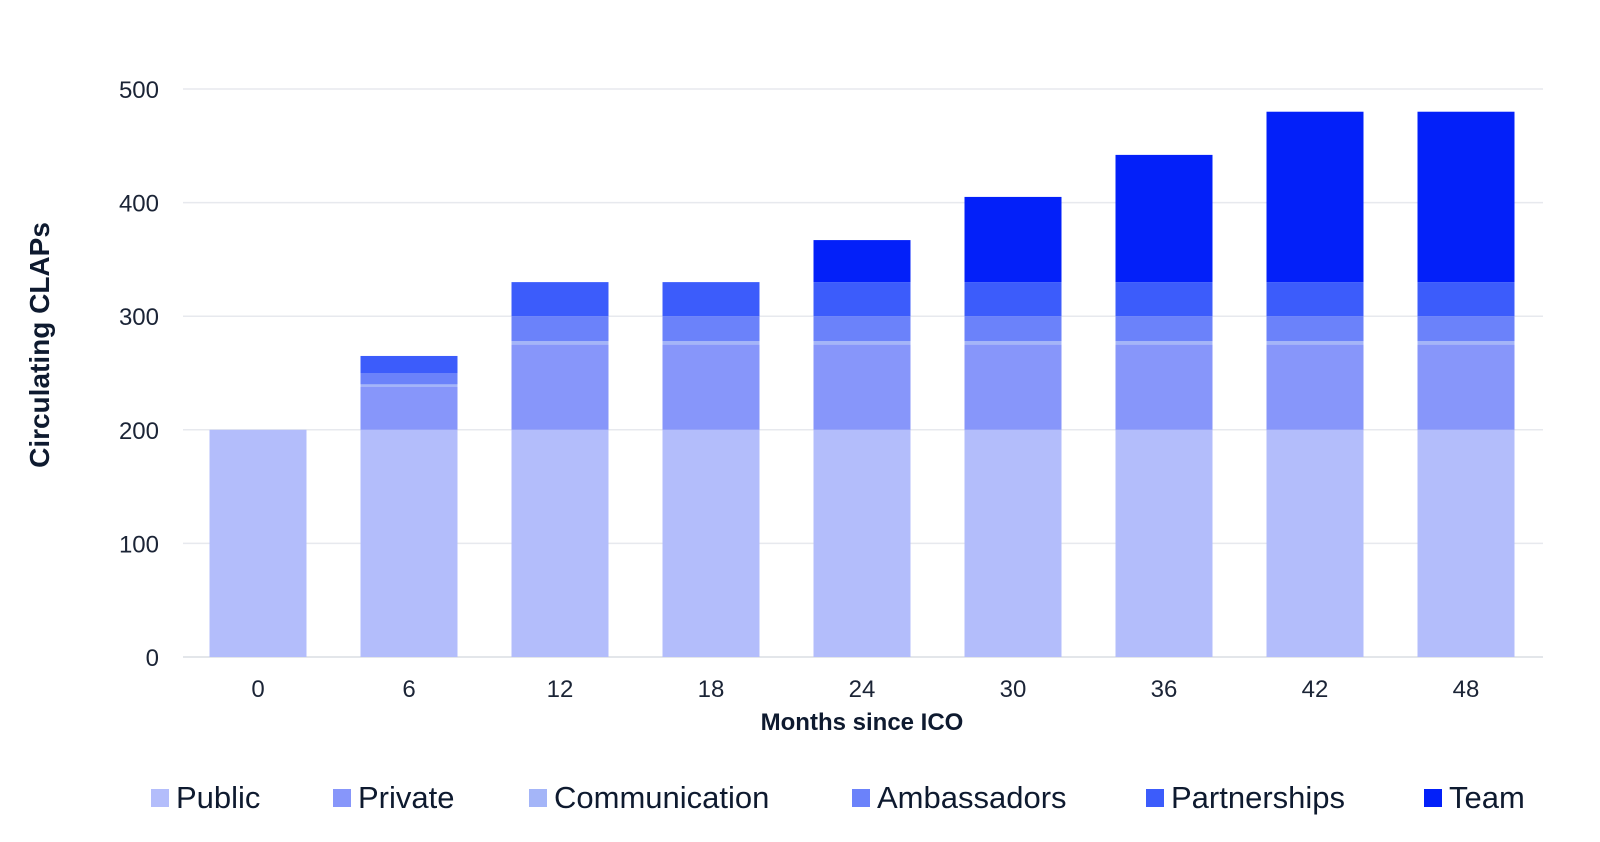  Describe the element at coordinates (139, 374) in the screenshot. I see `y-axis-ticks: 0 100 200 300 400 500` at that location.